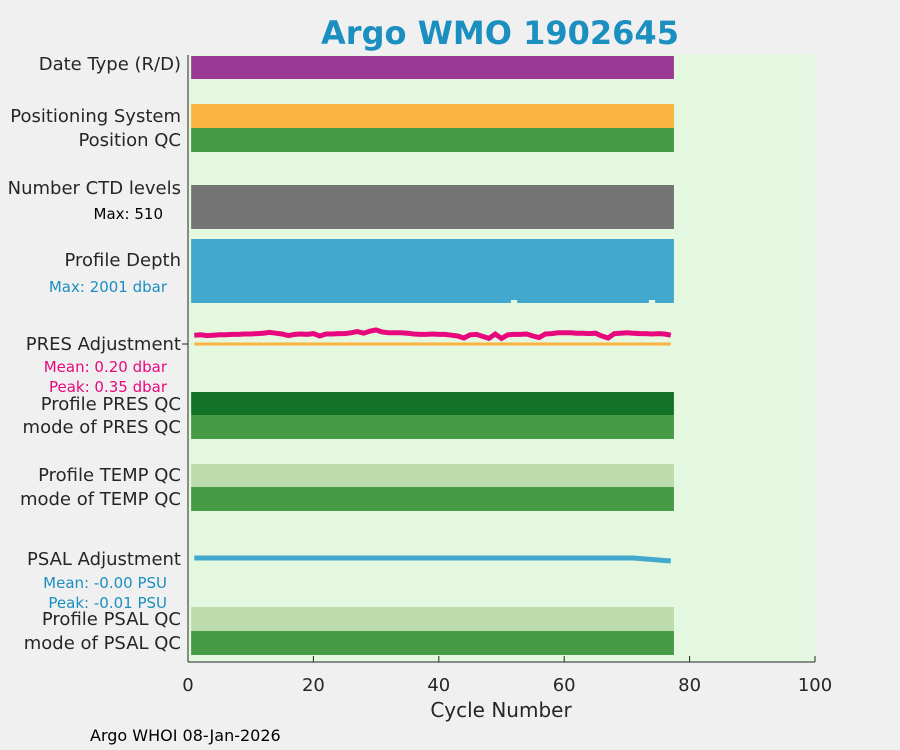  I want to click on bar-profile-psal-qc, so click(432, 619).